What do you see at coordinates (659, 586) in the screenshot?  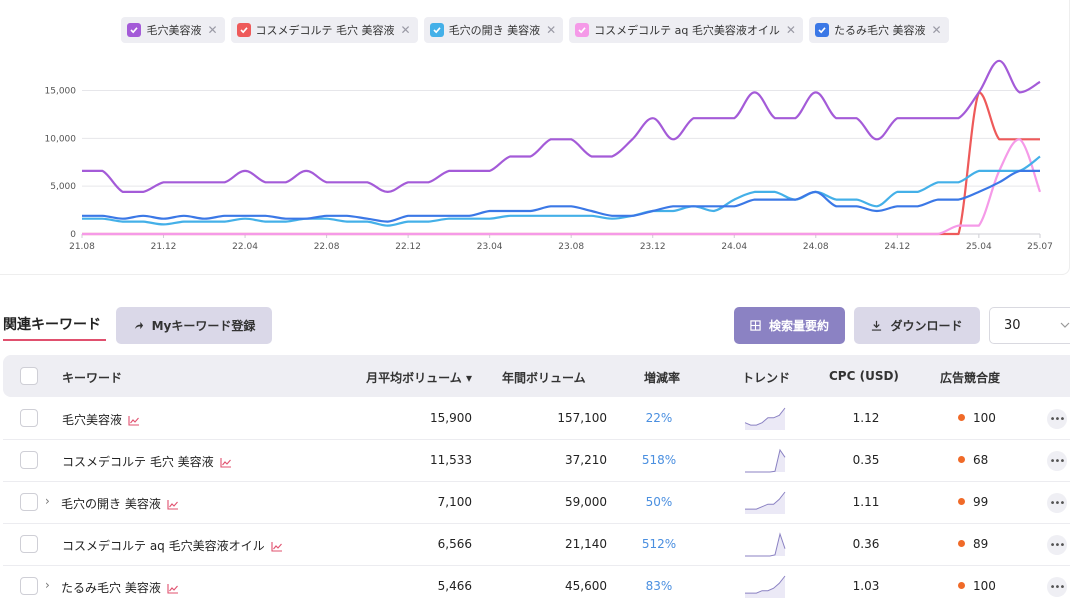 I see `growth-rate-cell: 83%` at bounding box center [659, 586].